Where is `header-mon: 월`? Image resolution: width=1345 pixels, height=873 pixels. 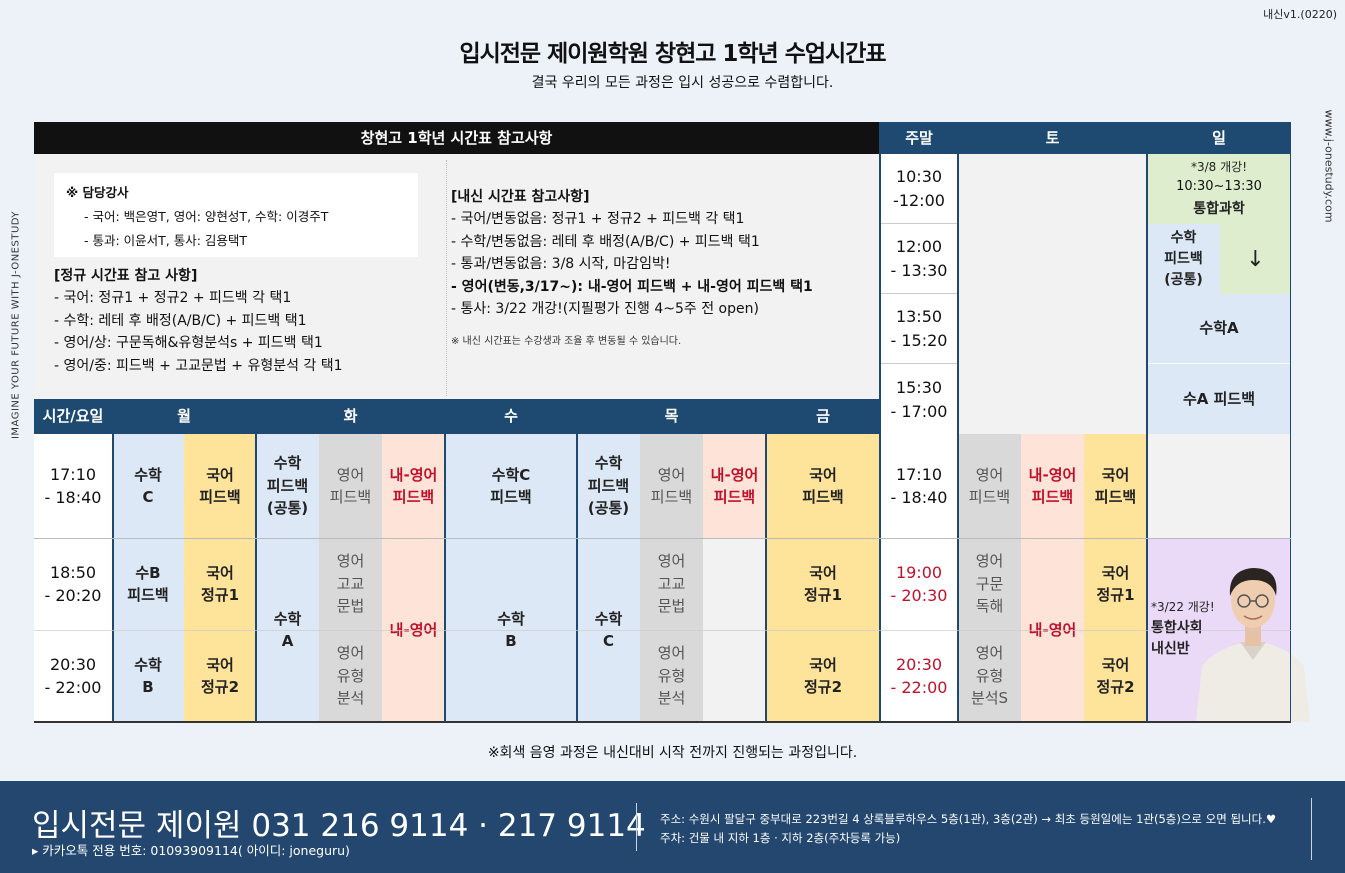
header-mon: 월 is located at coordinates (184, 416).